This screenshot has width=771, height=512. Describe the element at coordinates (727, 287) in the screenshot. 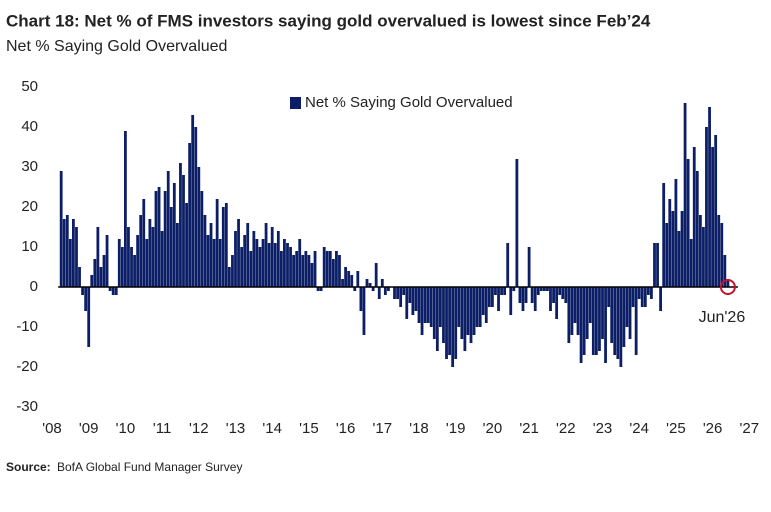

I see `annotation-circle` at that location.